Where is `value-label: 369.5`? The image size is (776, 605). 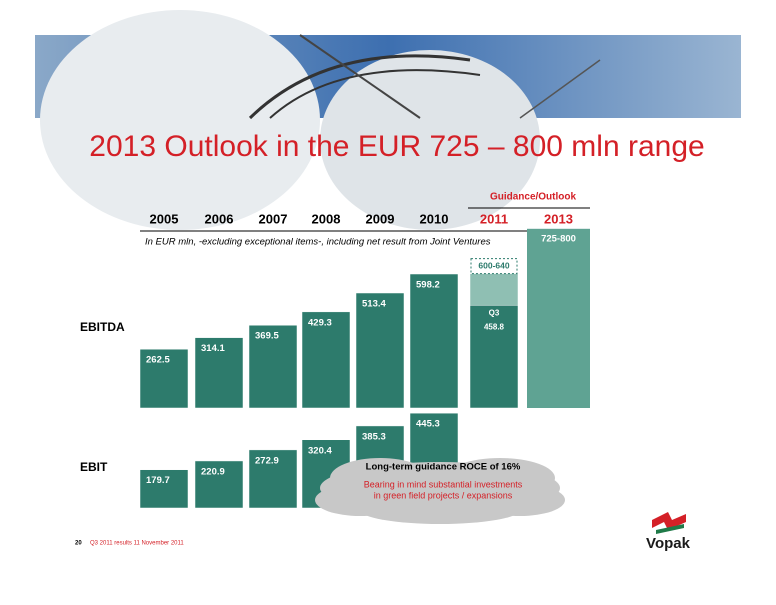
value-label: 369.5 is located at coordinates (267, 336).